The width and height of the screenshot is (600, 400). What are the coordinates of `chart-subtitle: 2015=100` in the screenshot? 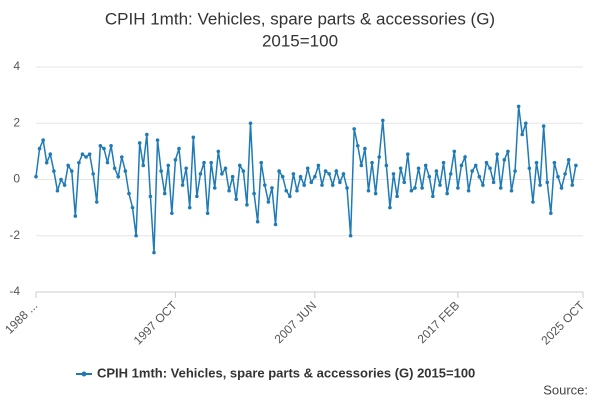 It's located at (300, 40).